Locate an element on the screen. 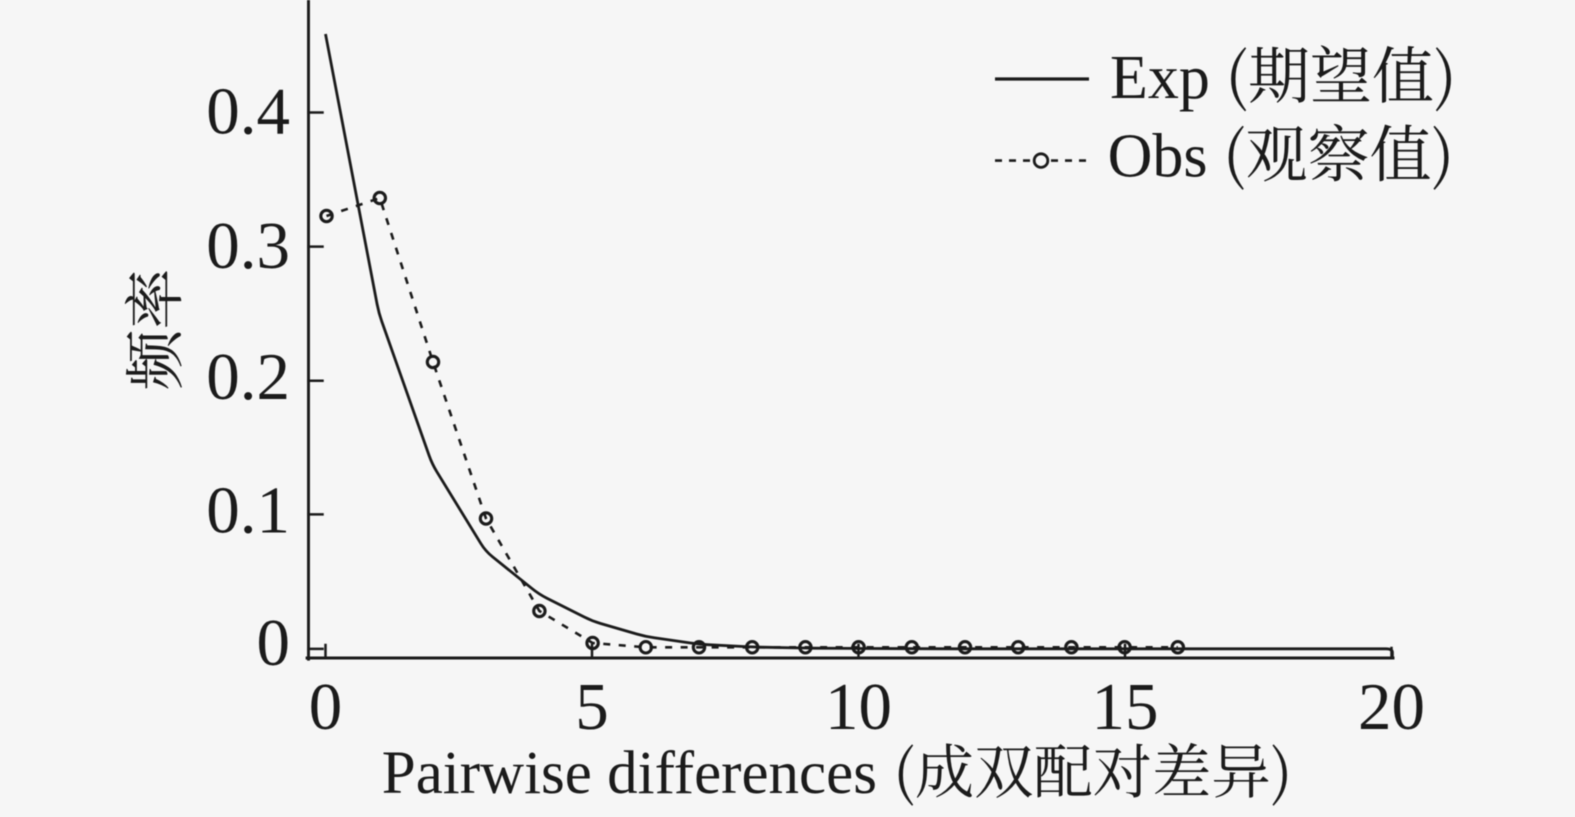 This screenshot has height=817, width=1575. svg-text: 10 is located at coordinates (858, 707).